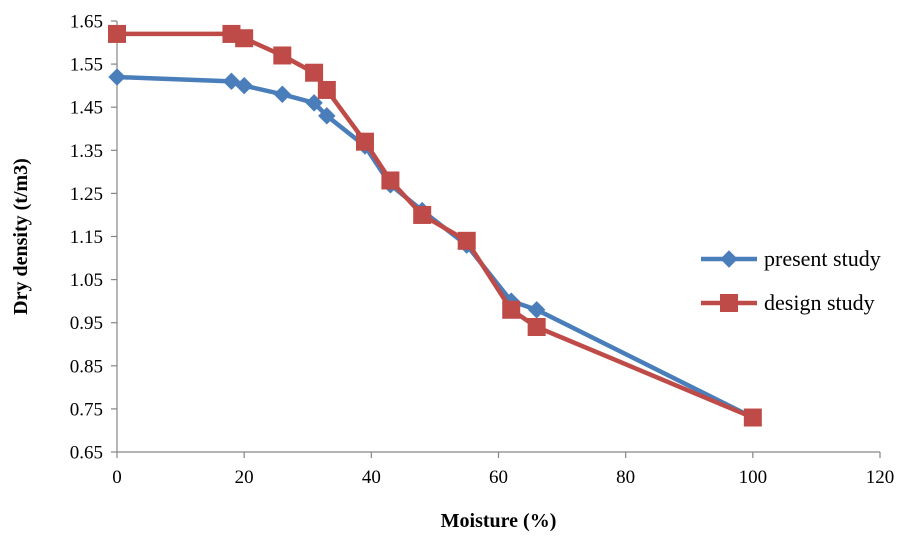 The width and height of the screenshot is (907, 540). I want to click on legend-item: present study, so click(791, 258).